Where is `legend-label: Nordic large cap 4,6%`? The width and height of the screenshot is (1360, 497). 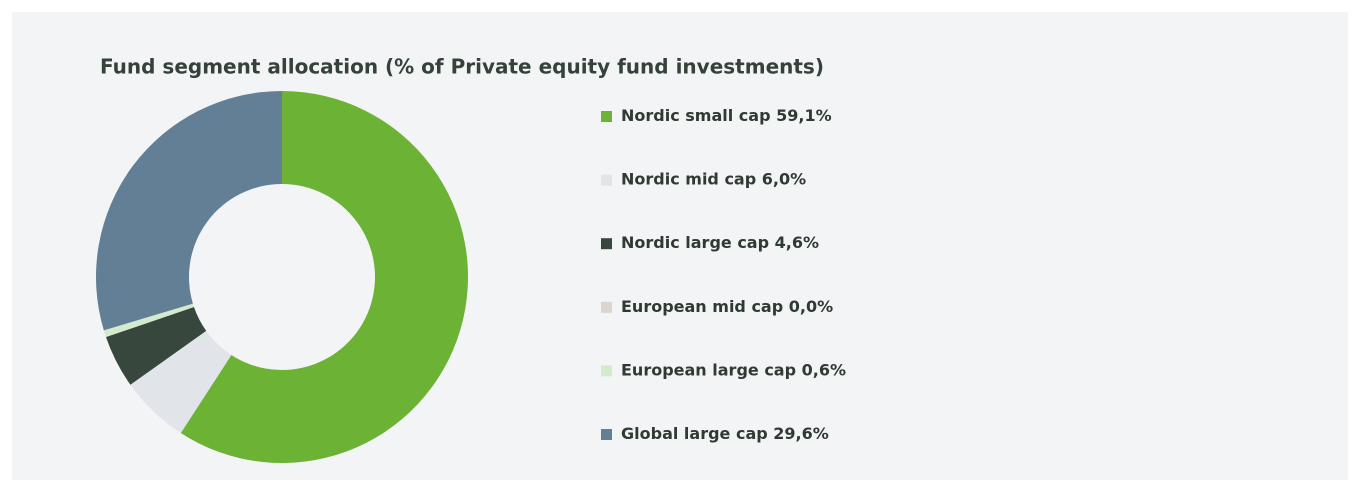 legend-label: Nordic large cap 4,6% is located at coordinates (720, 242).